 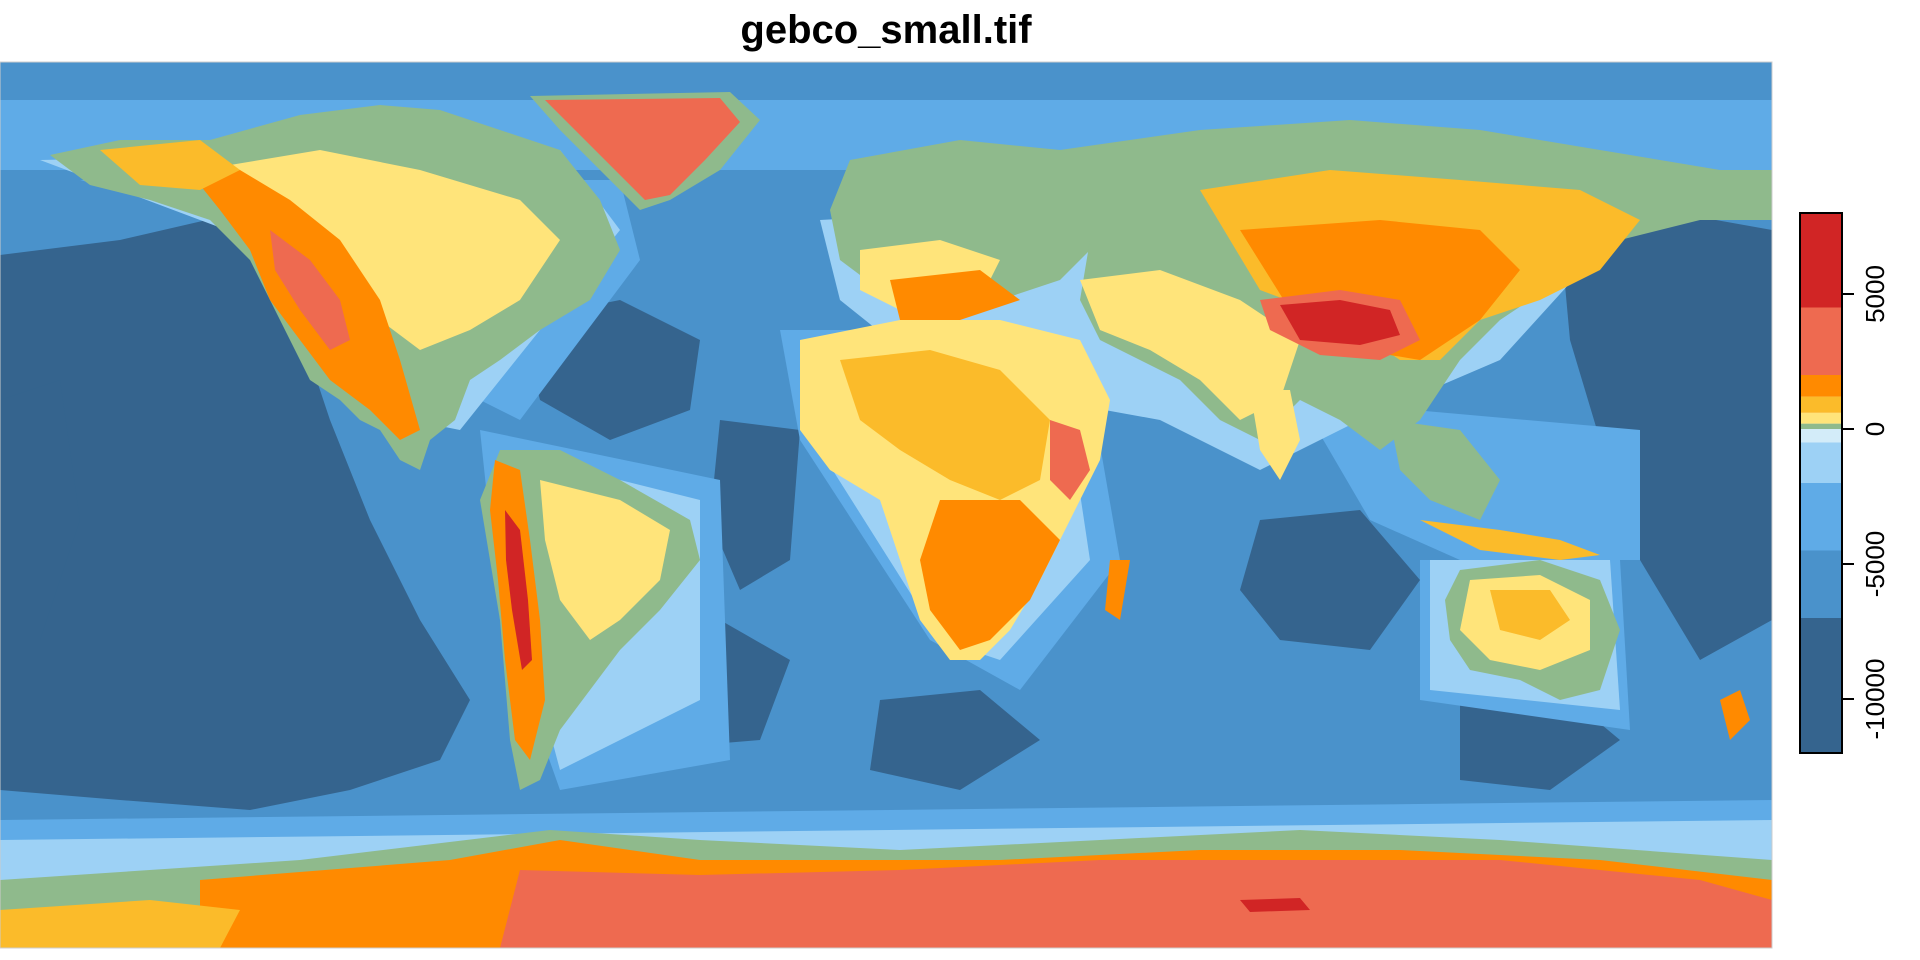 What do you see at coordinates (1866, 502) in the screenshot?
I see `legend-ticks: 5000 0 -5000 -10000` at bounding box center [1866, 502].